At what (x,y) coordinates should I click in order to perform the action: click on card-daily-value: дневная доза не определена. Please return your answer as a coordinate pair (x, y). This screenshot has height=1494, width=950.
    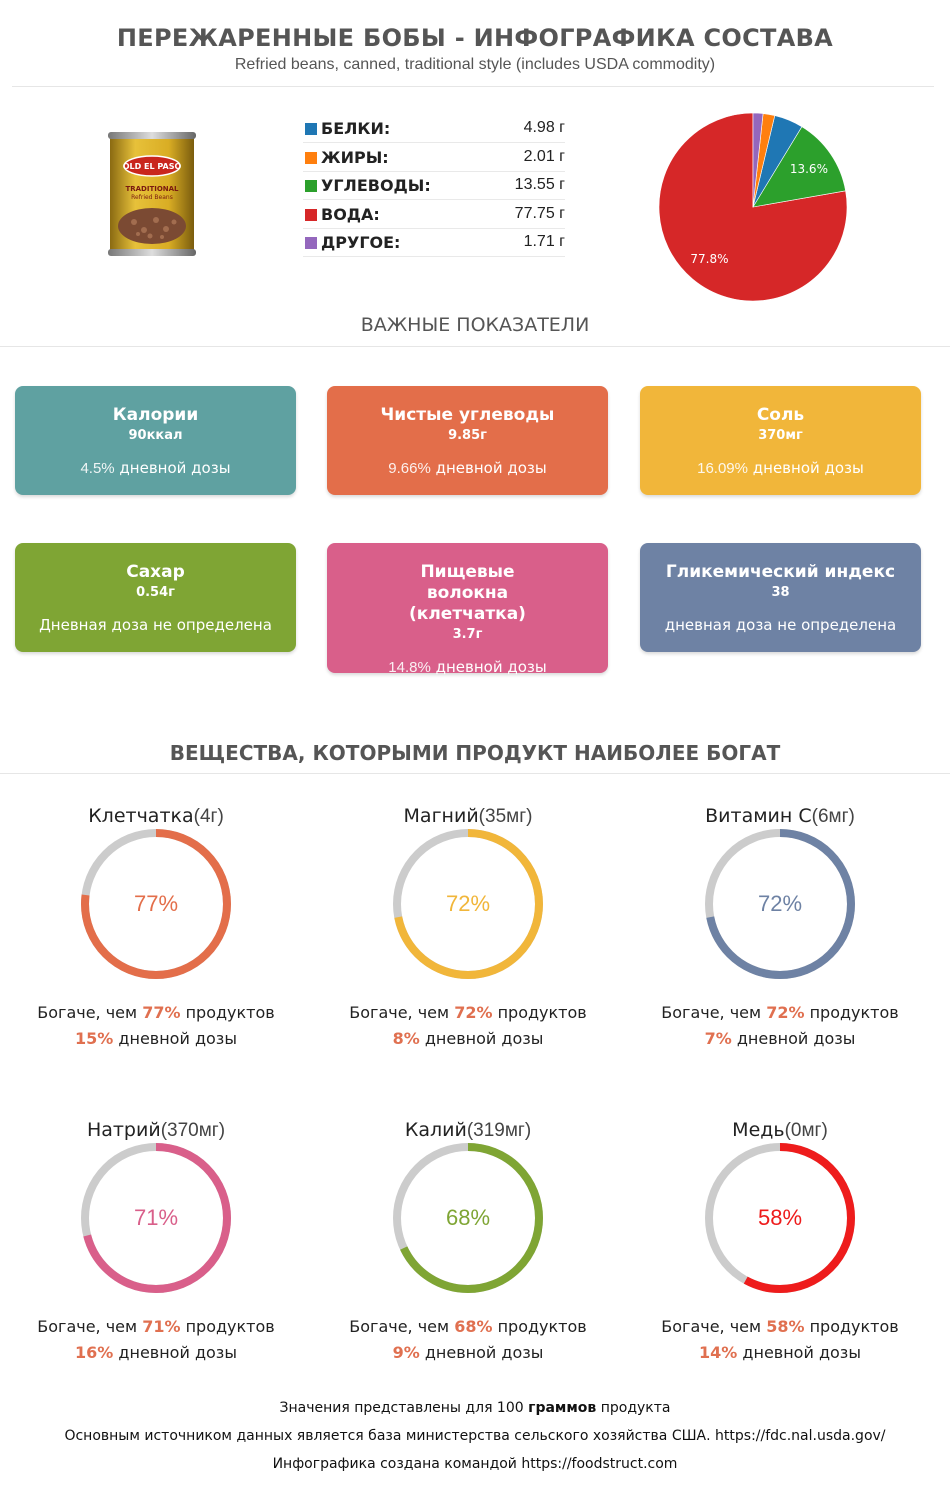
    Looking at the image, I should click on (780, 625).